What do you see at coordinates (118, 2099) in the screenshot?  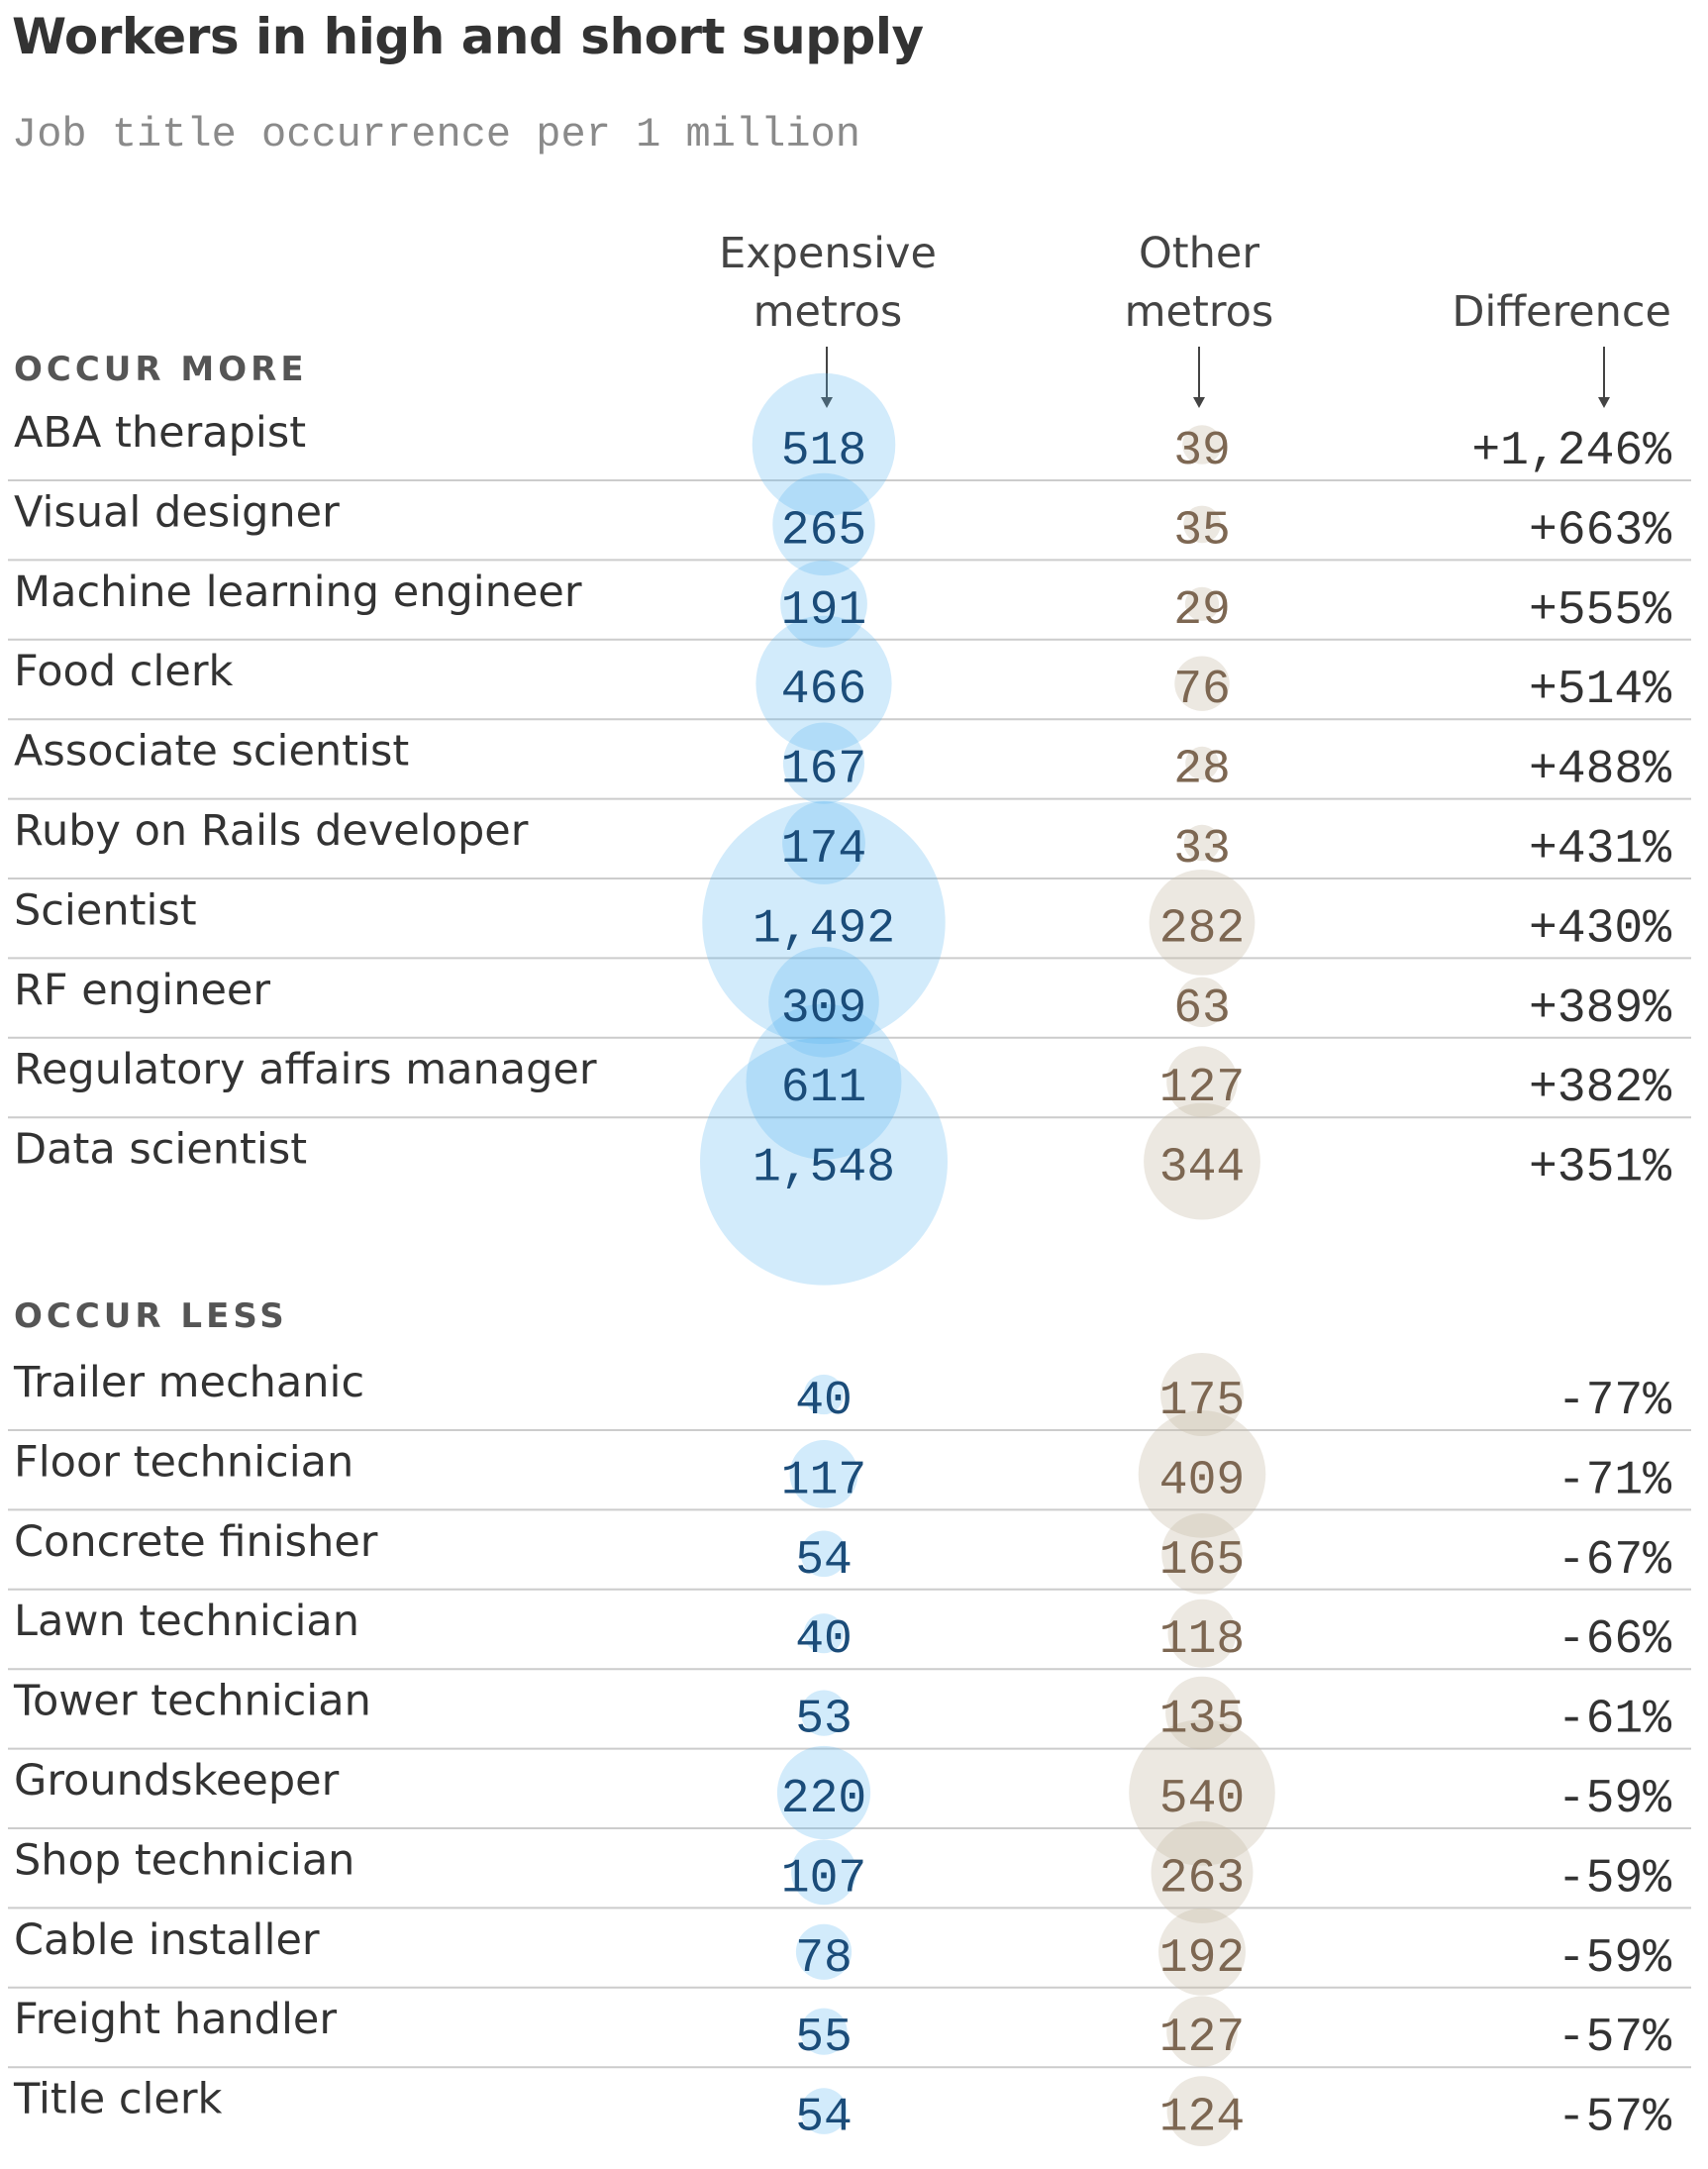 I see `row-label: Title clerk` at bounding box center [118, 2099].